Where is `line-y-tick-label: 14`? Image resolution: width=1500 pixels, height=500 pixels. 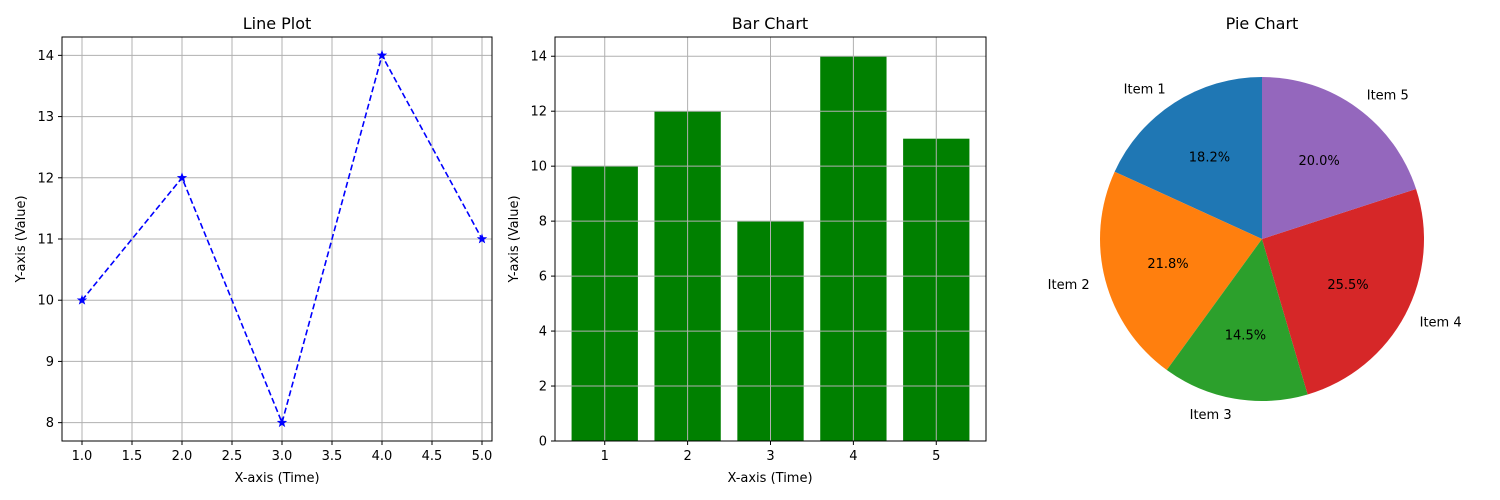 line-y-tick-label: 14 is located at coordinates (45, 56).